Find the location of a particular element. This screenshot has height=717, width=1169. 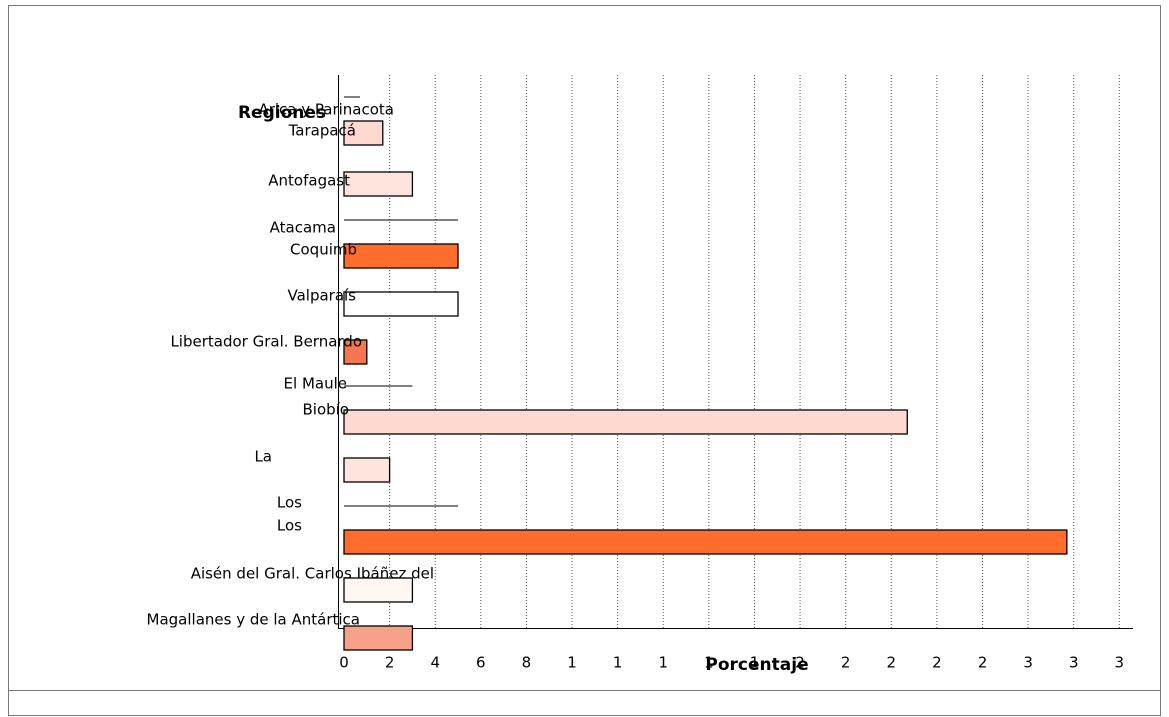

y-tick-label: Tarapacá is located at coordinates (322, 131).